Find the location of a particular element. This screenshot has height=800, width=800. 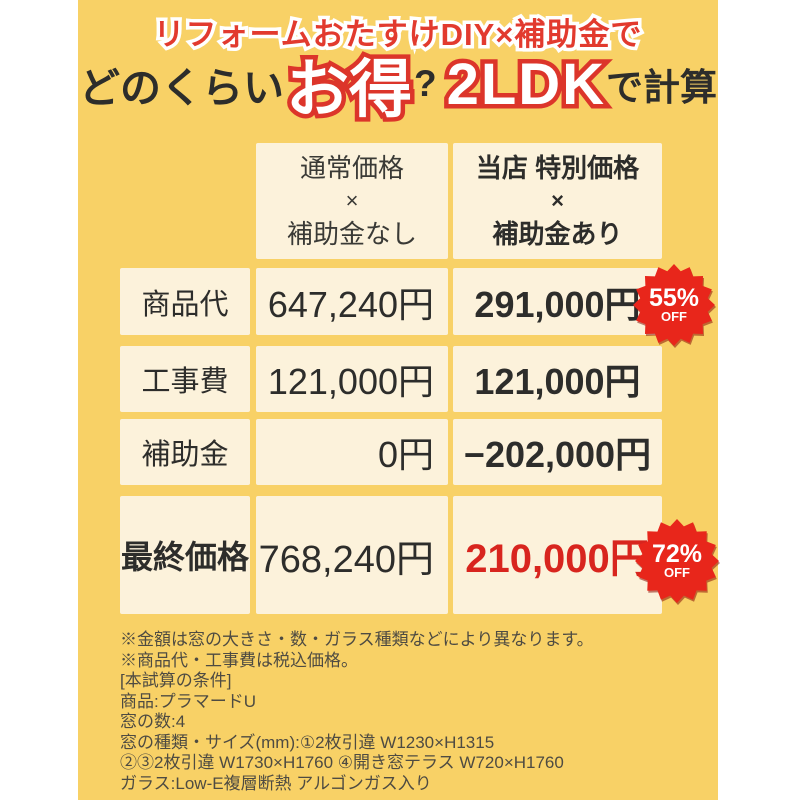

badge-text: 55% OFF is located at coordinates (674, 305).